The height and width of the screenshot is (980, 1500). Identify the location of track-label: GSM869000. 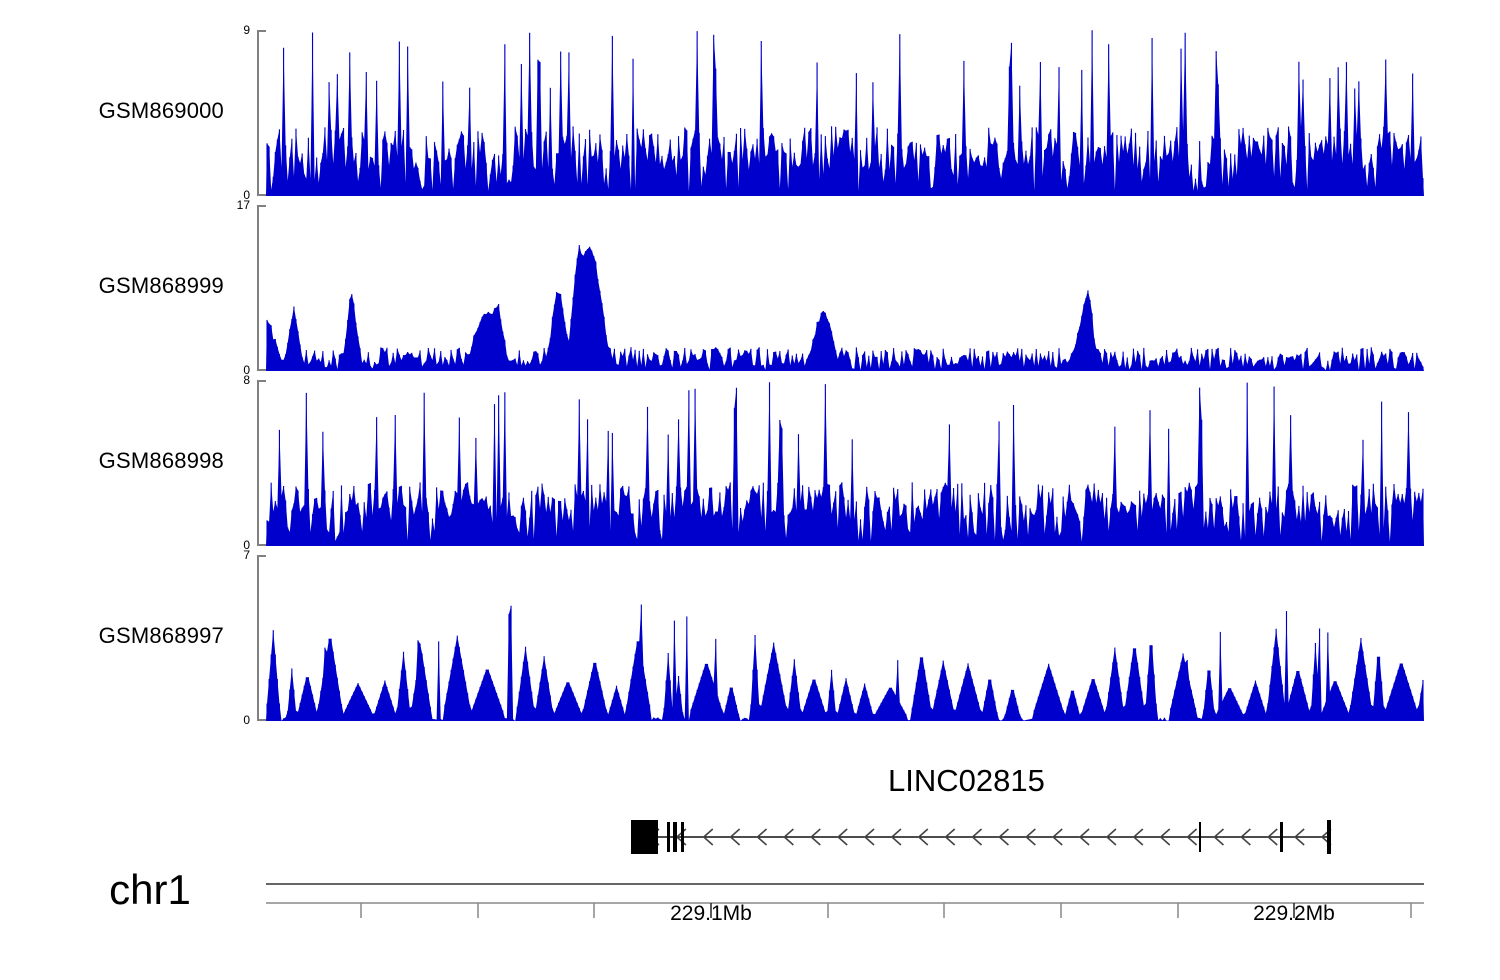
(161, 110).